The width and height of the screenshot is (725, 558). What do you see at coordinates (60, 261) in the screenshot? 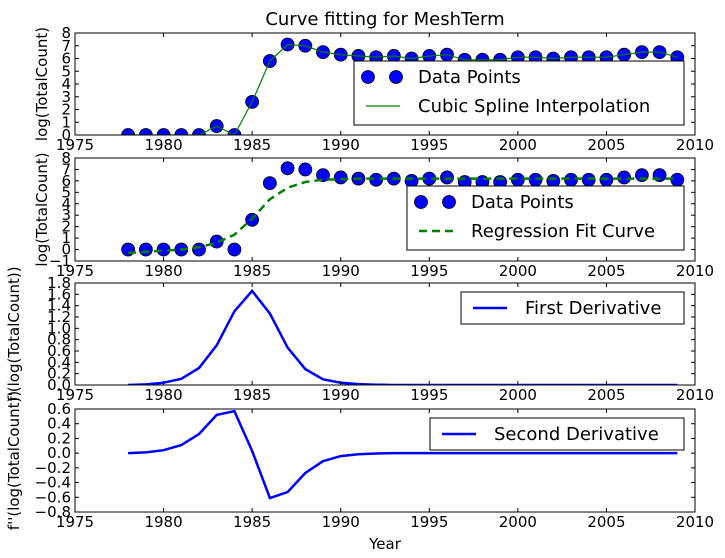
I see `y-tick-label: −1` at bounding box center [60, 261].